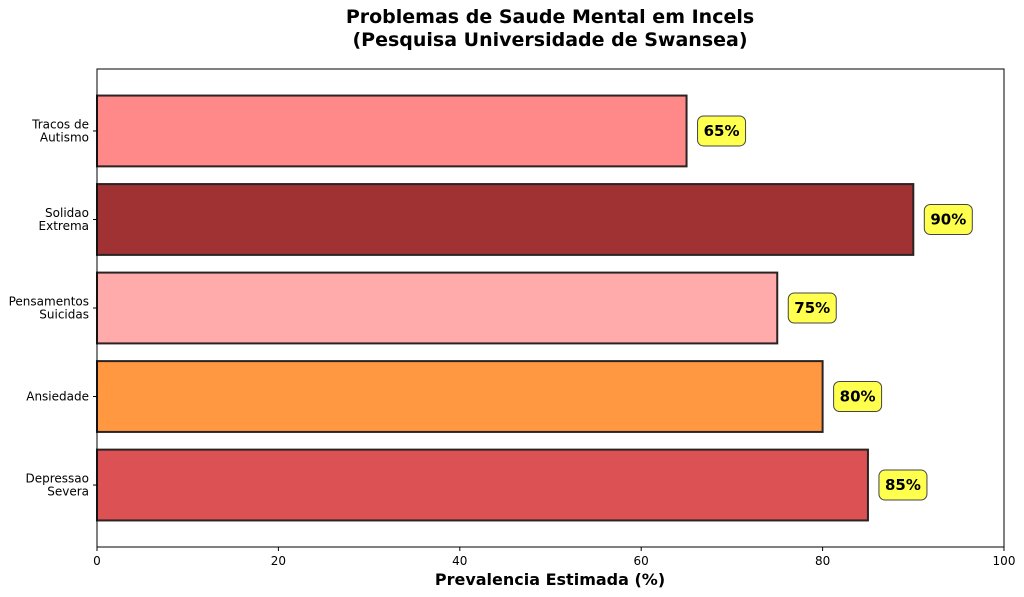 The image size is (1024, 597). Describe the element at coordinates (64, 137) in the screenshot. I see `y-tick-label-line: Autismo` at that location.